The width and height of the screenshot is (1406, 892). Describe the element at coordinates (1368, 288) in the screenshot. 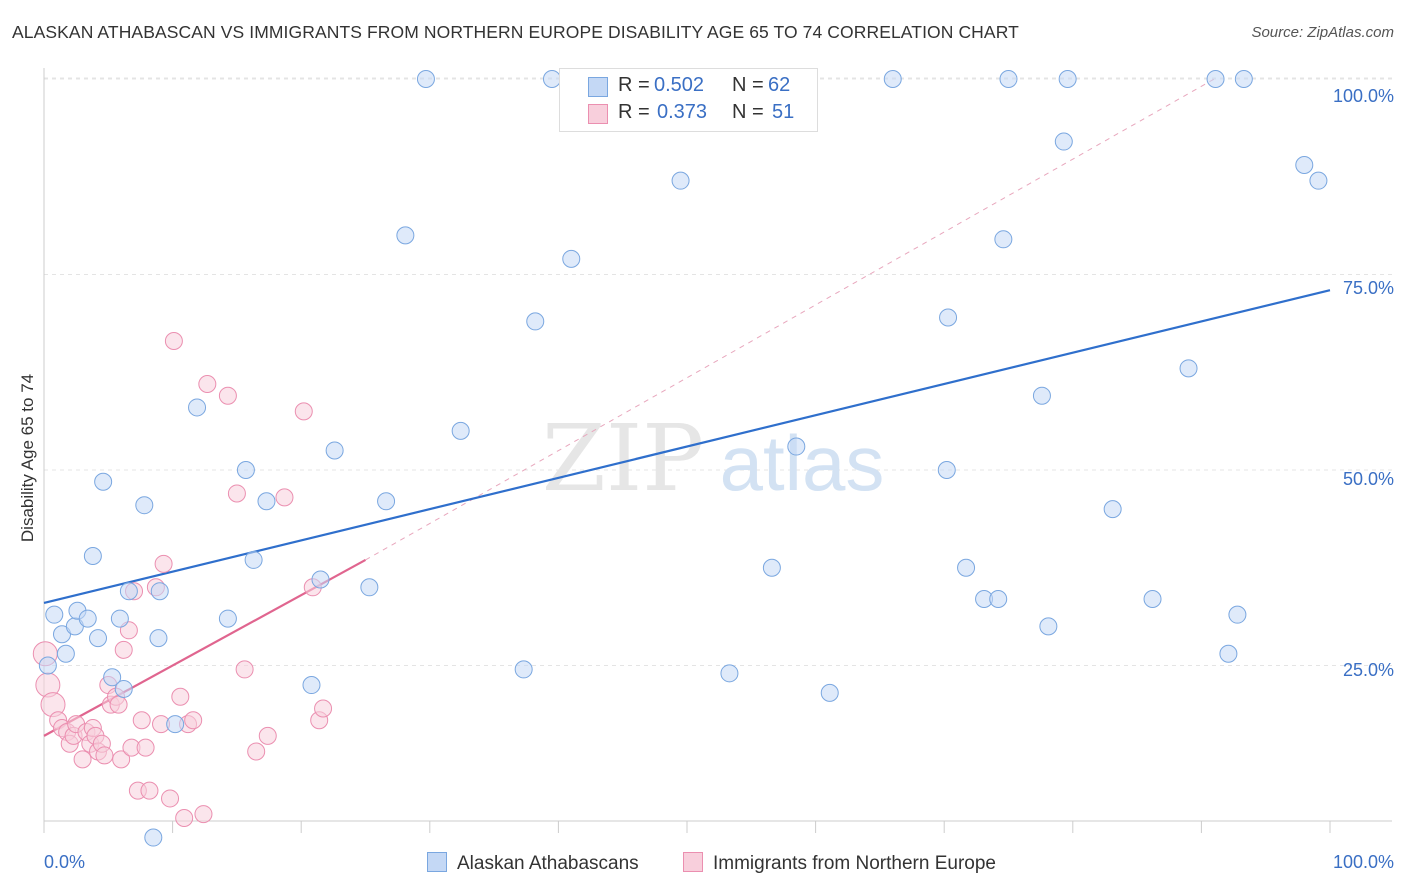

I see `y-tick-label-75: 75.0%` at that location.